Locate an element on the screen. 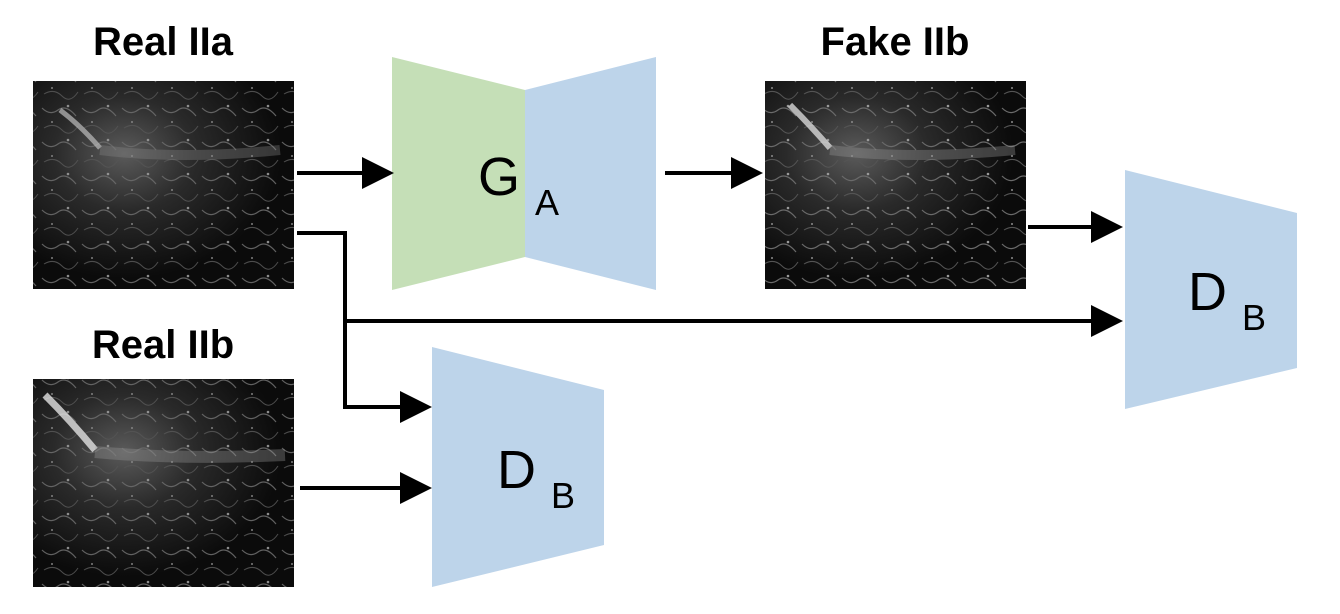 Image resolution: width=1340 pixels, height=614 pixels. svg-text: G A is located at coordinates (518, 185).